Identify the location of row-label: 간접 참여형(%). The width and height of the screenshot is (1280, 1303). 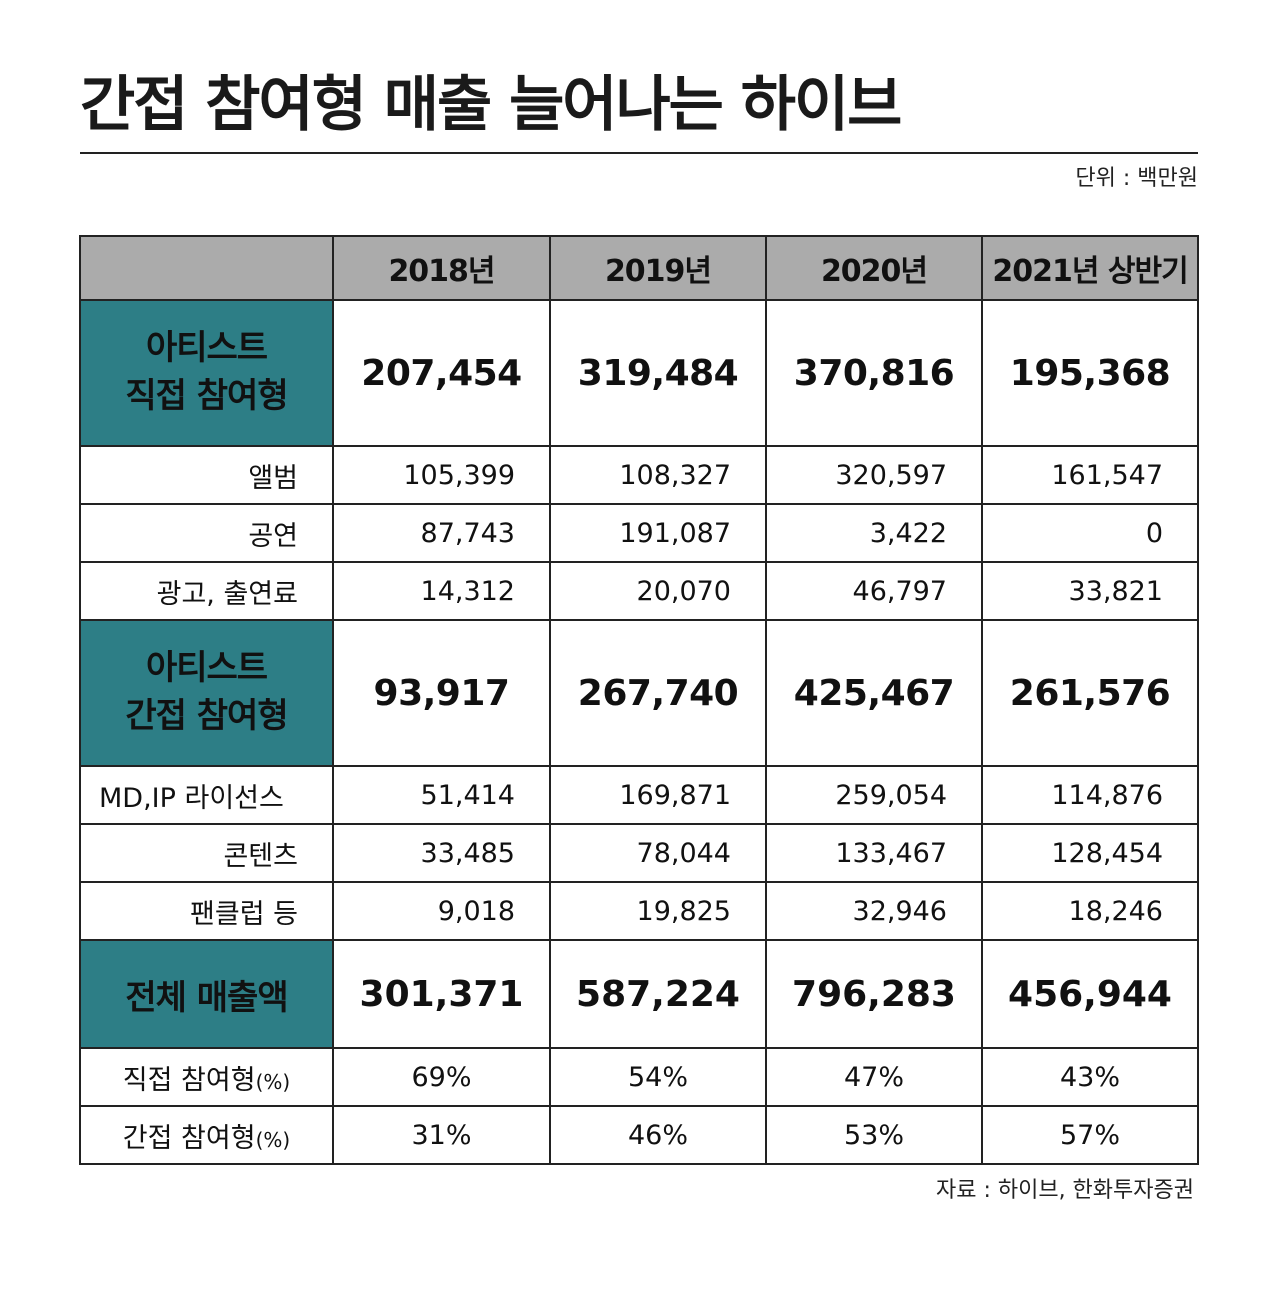
(206, 1135).